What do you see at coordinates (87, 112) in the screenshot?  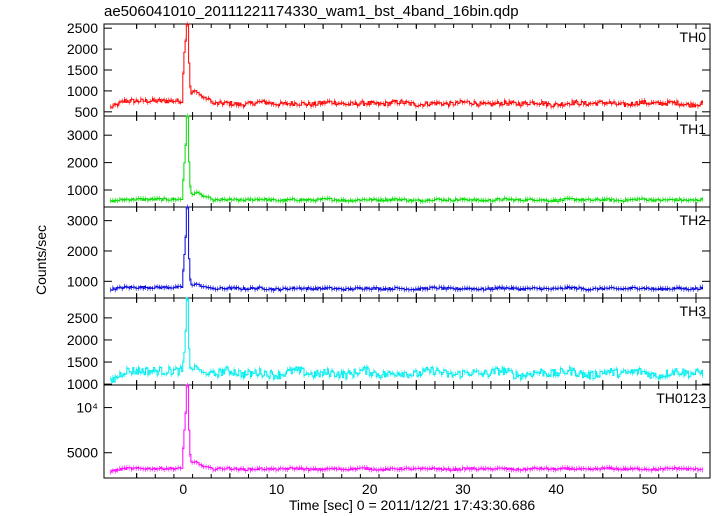 I see `y-tick-label: 500` at bounding box center [87, 112].